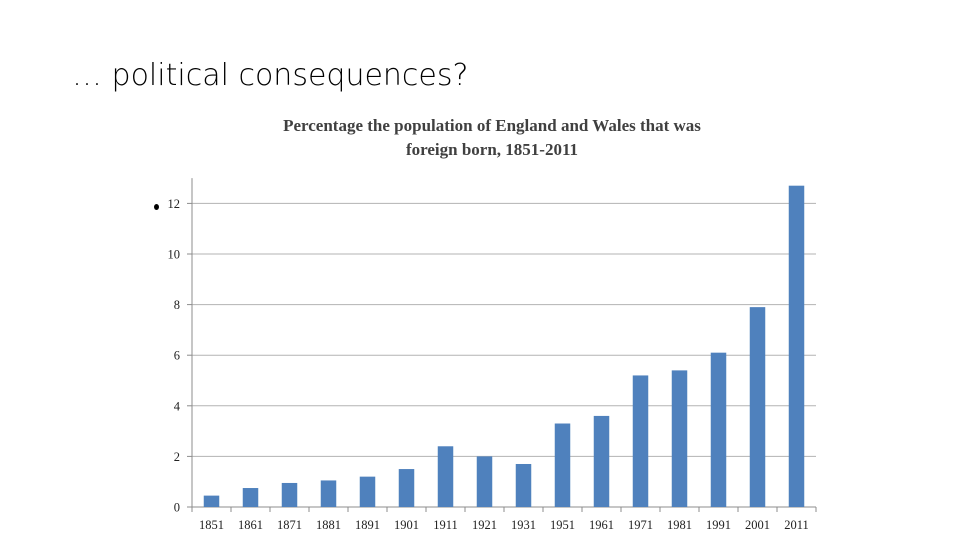  I want to click on x-tick-label-1911: 1911, so click(445, 525).